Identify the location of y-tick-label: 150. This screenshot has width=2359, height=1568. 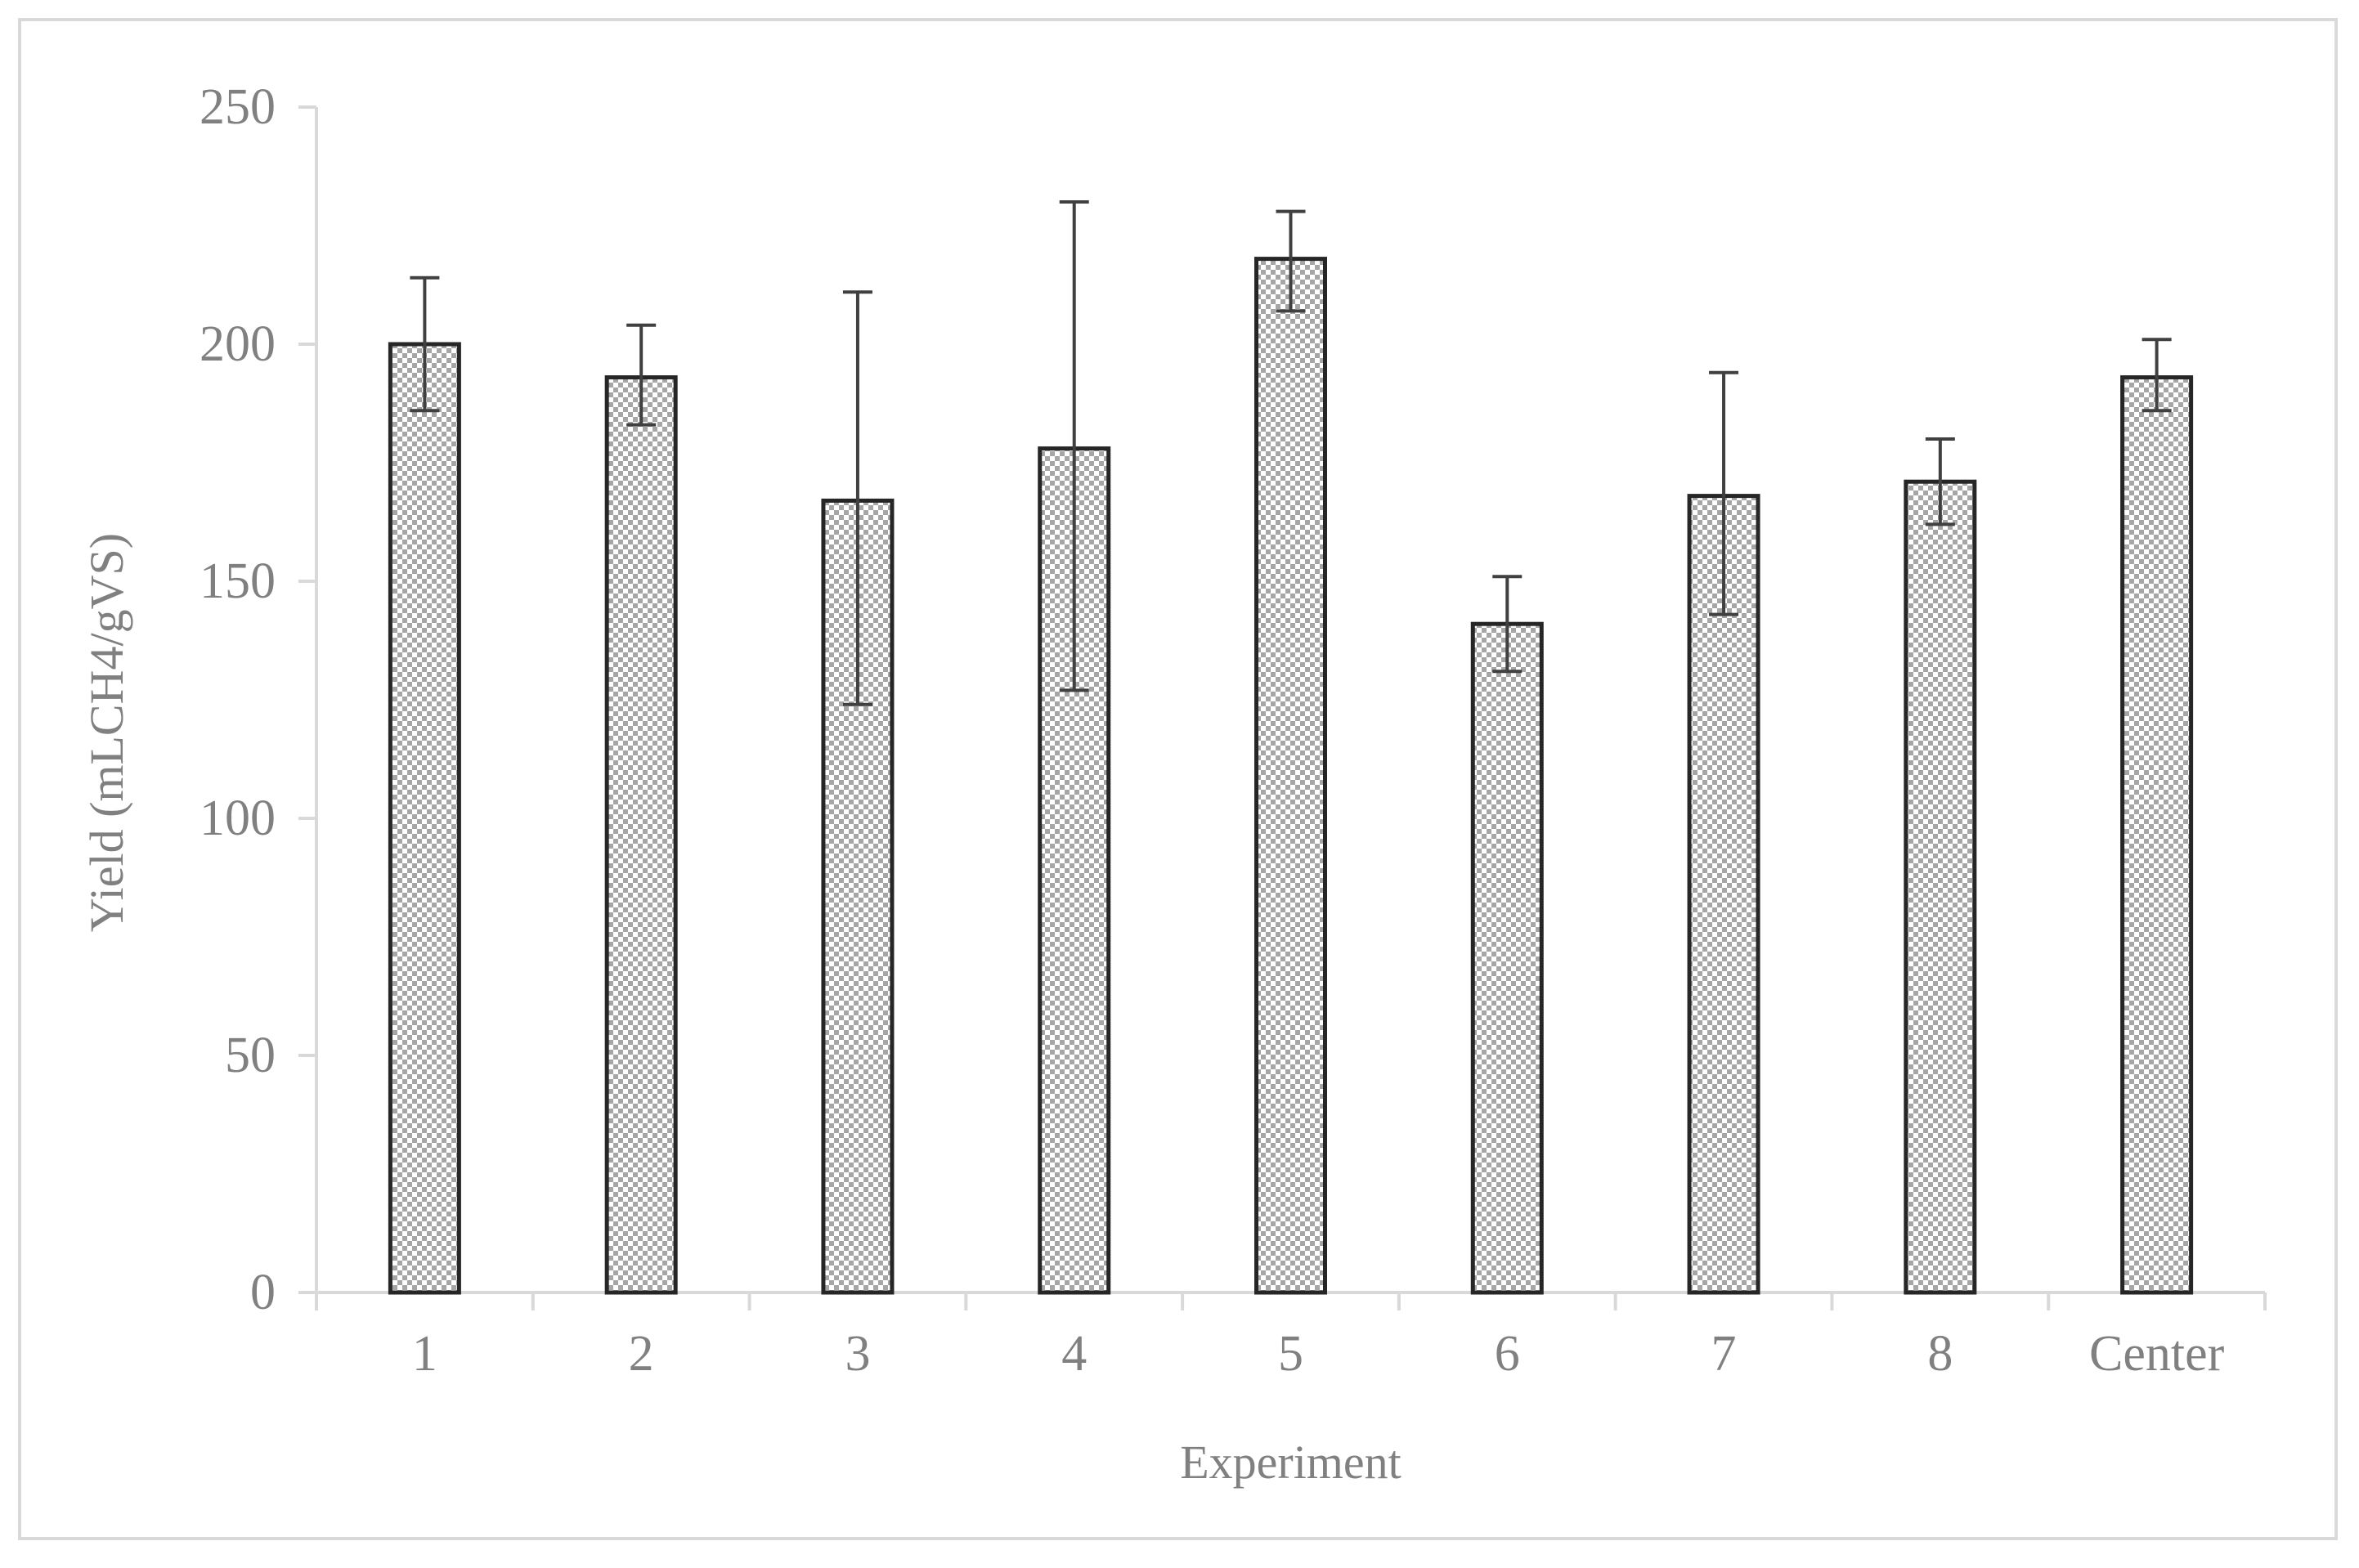
(238, 581).